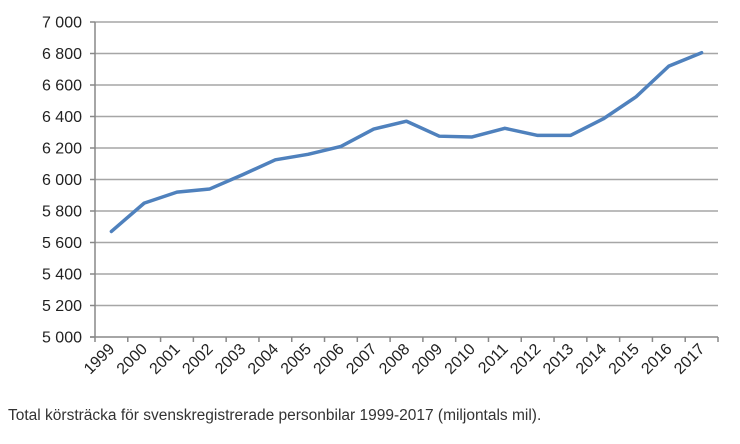 The width and height of the screenshot is (740, 444). I want to click on x-tick-label: 2008, so click(394, 359).